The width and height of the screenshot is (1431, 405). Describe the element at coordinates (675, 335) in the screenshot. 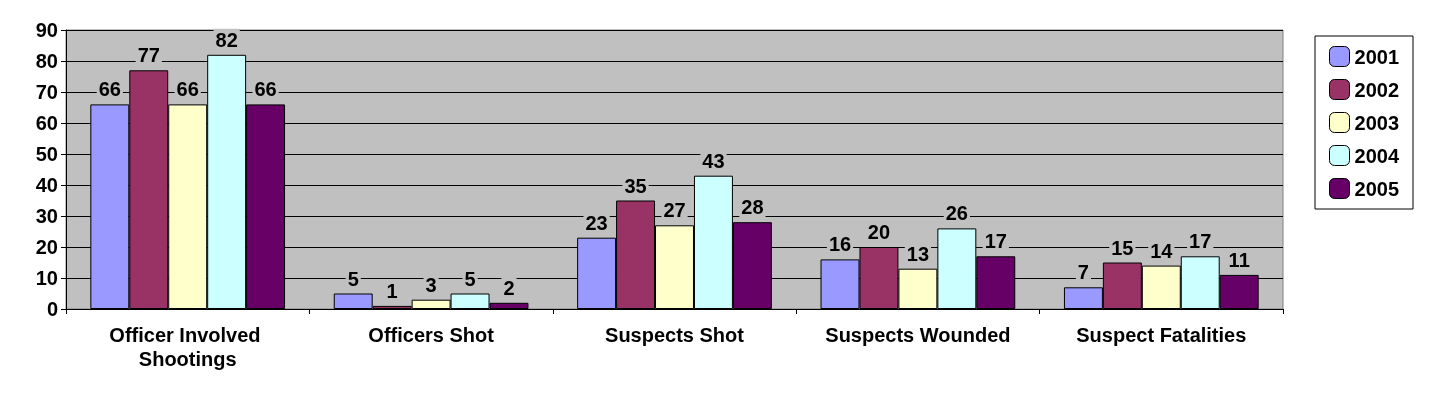

I see `x-tick-label: Suspects Shot` at that location.